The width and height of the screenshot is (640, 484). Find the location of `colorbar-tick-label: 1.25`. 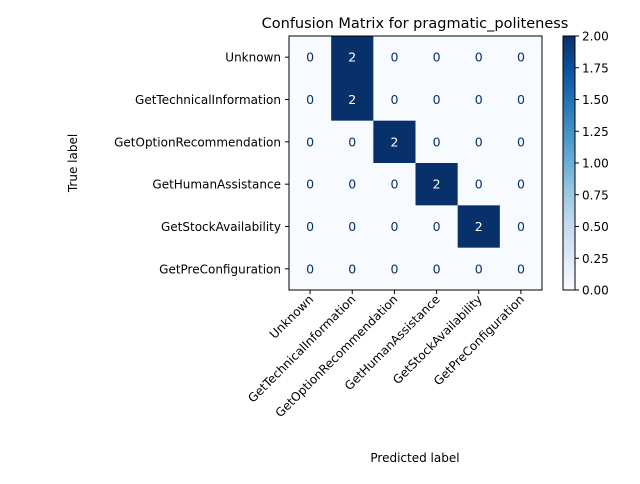

colorbar-tick-label: 1.25 is located at coordinates (595, 132).